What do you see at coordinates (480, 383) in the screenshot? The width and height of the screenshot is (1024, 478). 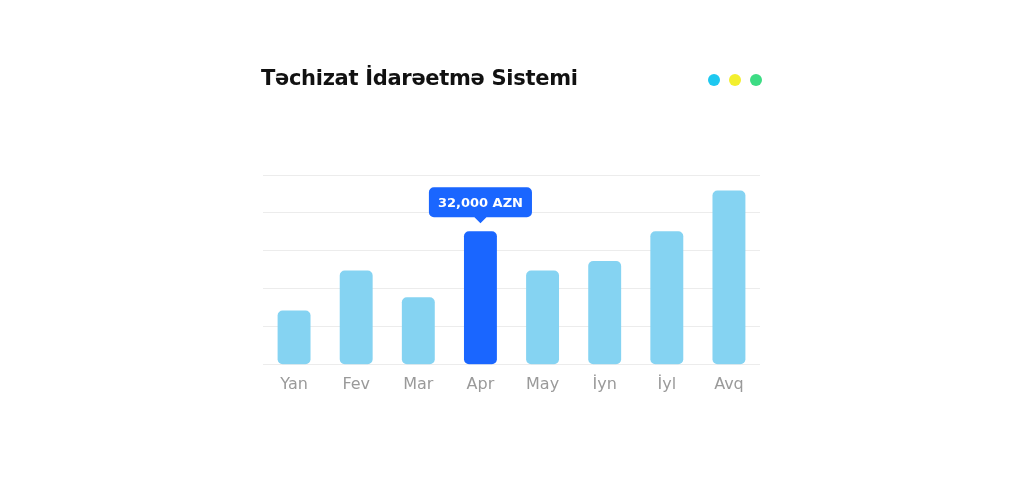 I see `x-tick-label: Apr` at bounding box center [480, 383].